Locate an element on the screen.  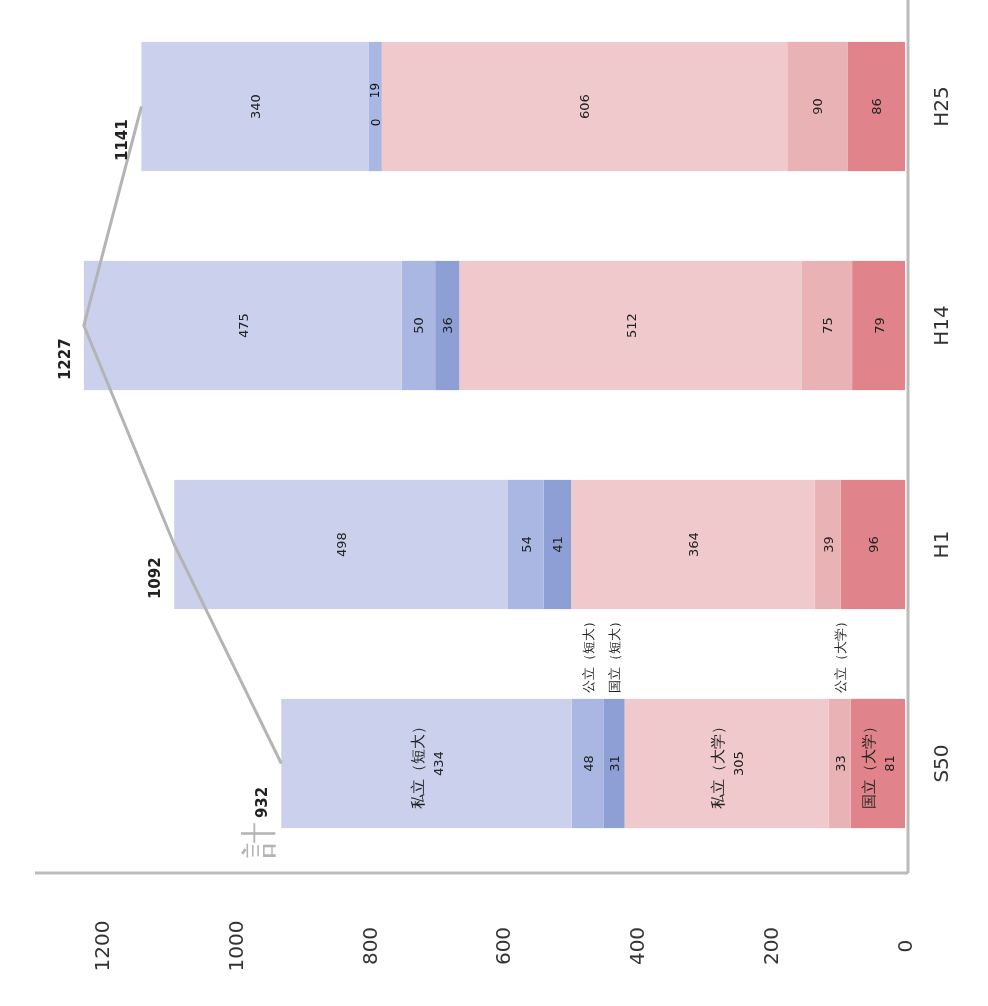
x-tick-label: 600 is located at coordinates (503, 946).